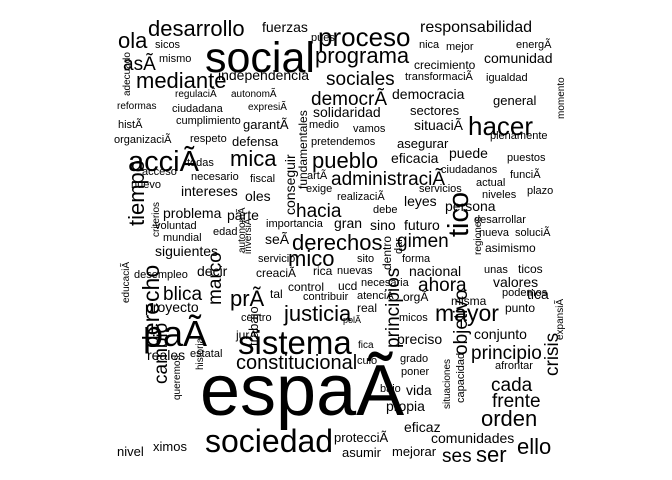  Describe the element at coordinates (187, 251) in the screenshot. I see `cloud-word: siguientes` at that location.